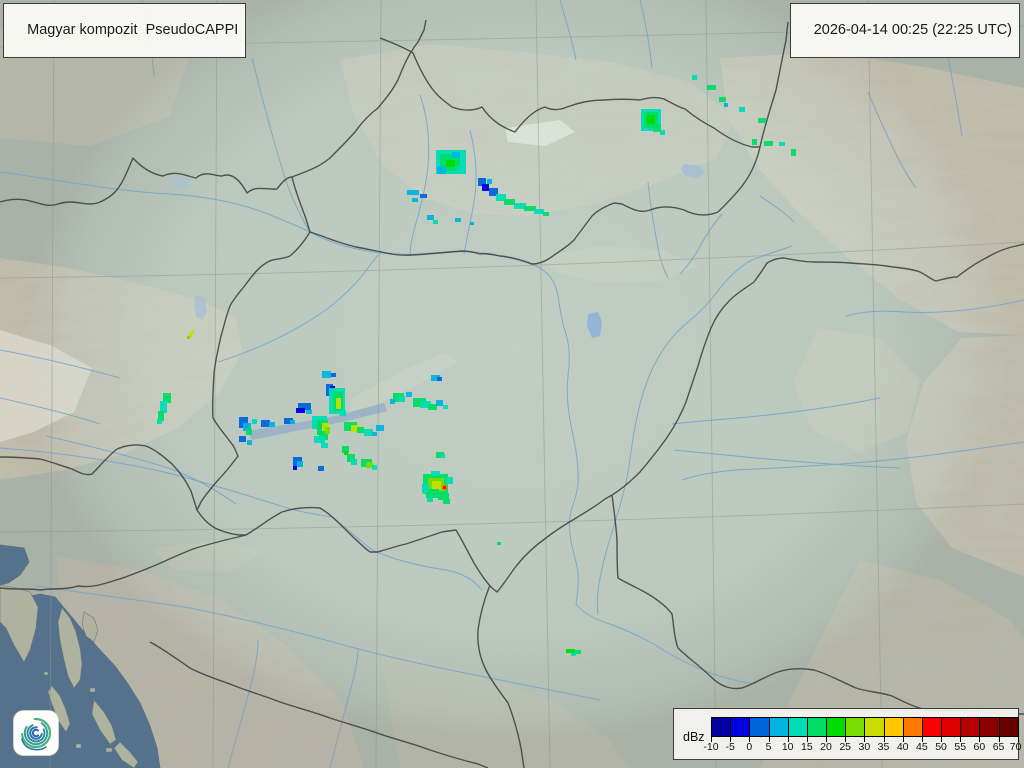  I want to click on colorbar-legend: dBz -10 -5 0 5 10 15 20 25 30 35 40 45 50 55 60 65 70, so click(847, 734).